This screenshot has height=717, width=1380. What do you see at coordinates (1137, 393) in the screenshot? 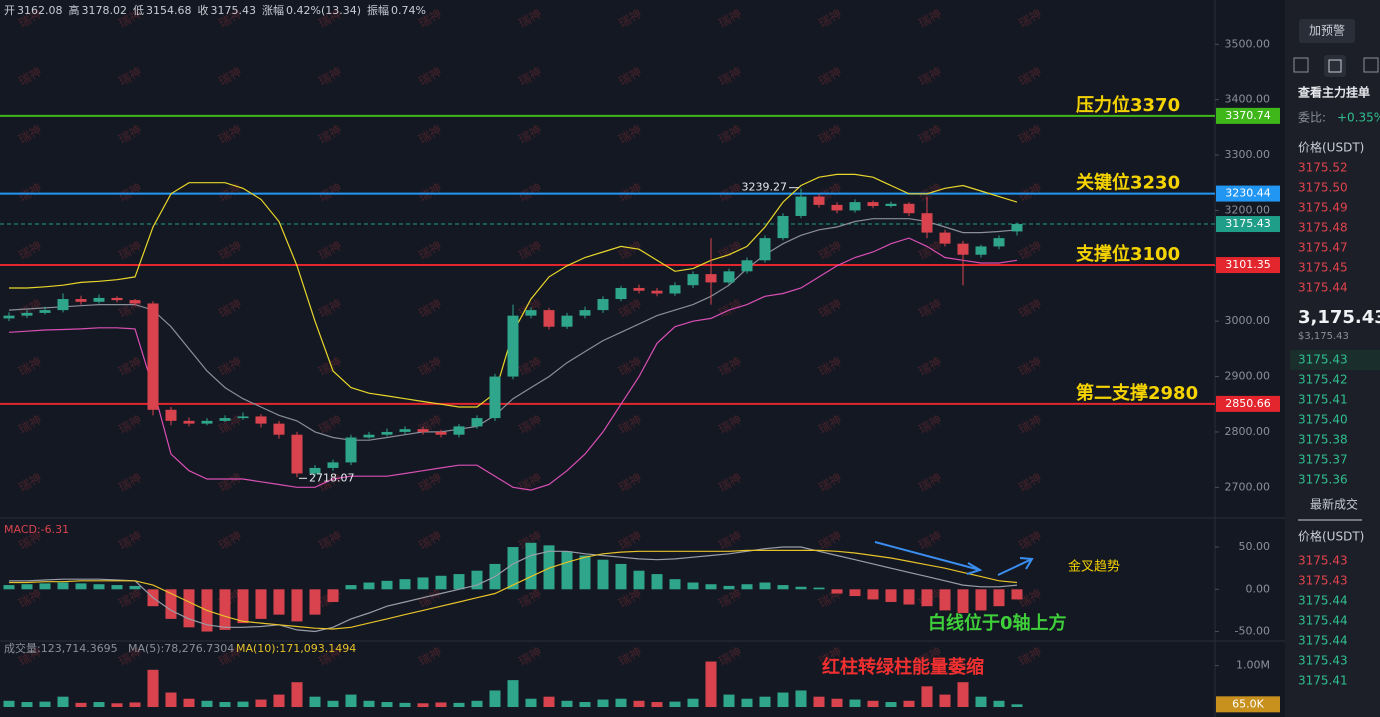
I see `level-note: 第二支撑2980` at bounding box center [1137, 393].